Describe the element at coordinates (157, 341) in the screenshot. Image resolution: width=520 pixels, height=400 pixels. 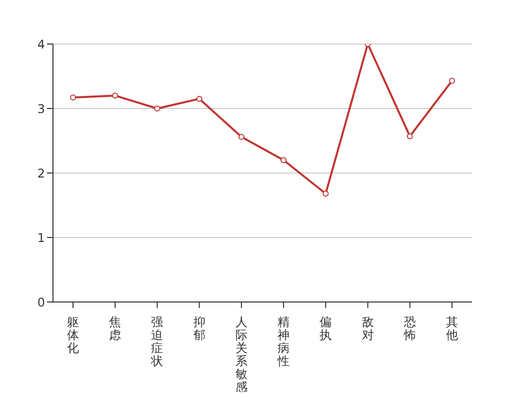
I see `x-tick-label: 强迫症状` at that location.